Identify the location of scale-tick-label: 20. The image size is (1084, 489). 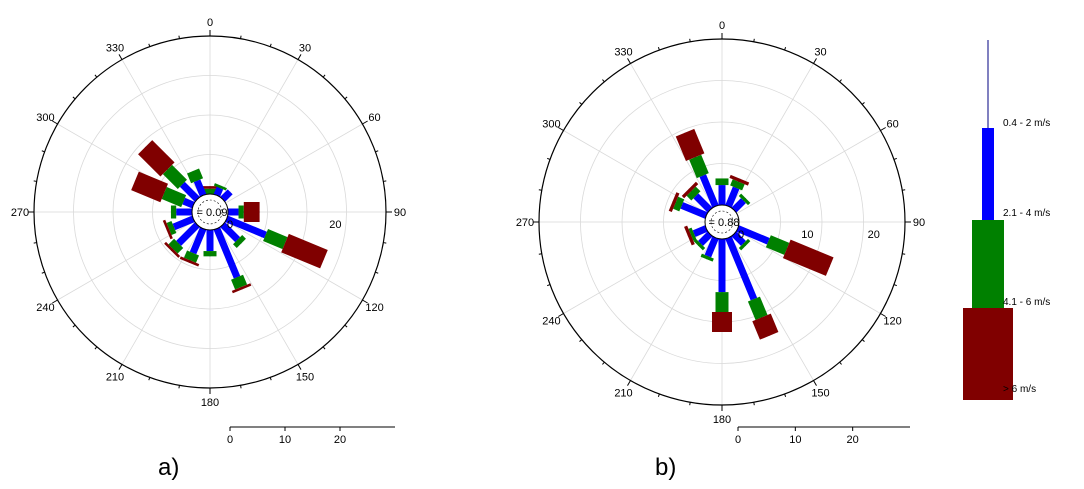
(340, 440).